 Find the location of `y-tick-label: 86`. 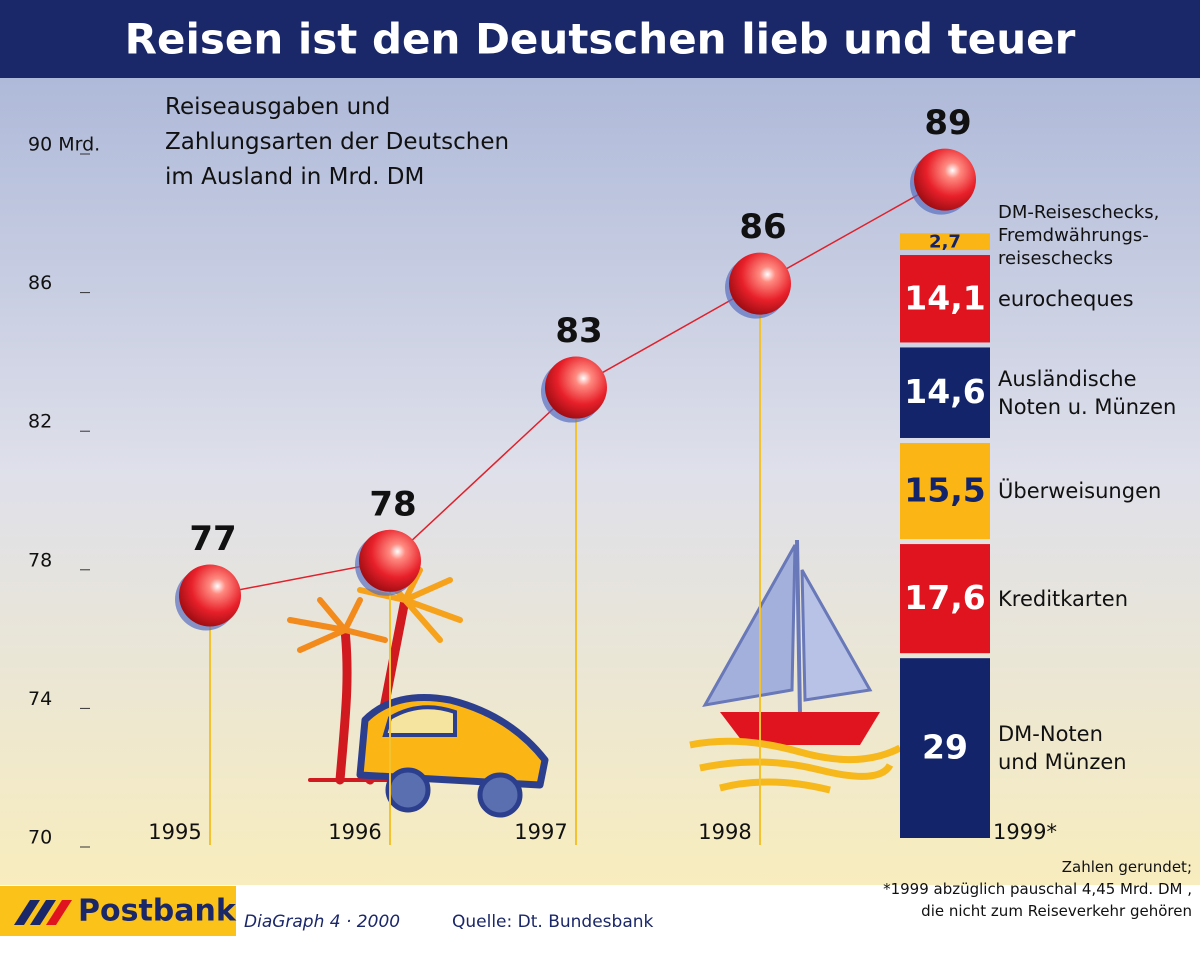

y-tick-label: 86 is located at coordinates (40, 283).